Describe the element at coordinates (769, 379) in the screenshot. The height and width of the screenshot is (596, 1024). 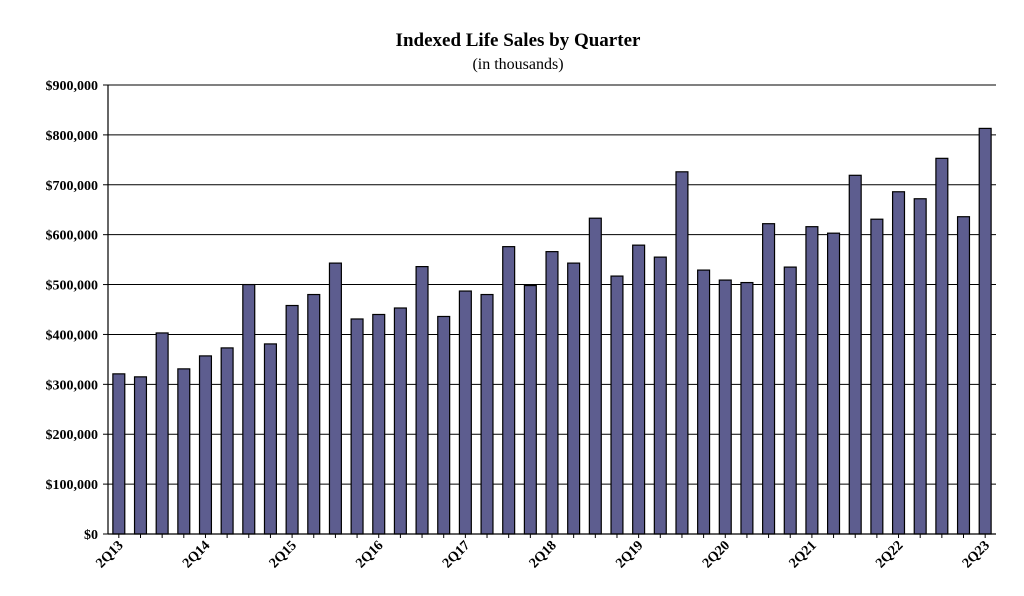
I see `bar-4q20` at that location.